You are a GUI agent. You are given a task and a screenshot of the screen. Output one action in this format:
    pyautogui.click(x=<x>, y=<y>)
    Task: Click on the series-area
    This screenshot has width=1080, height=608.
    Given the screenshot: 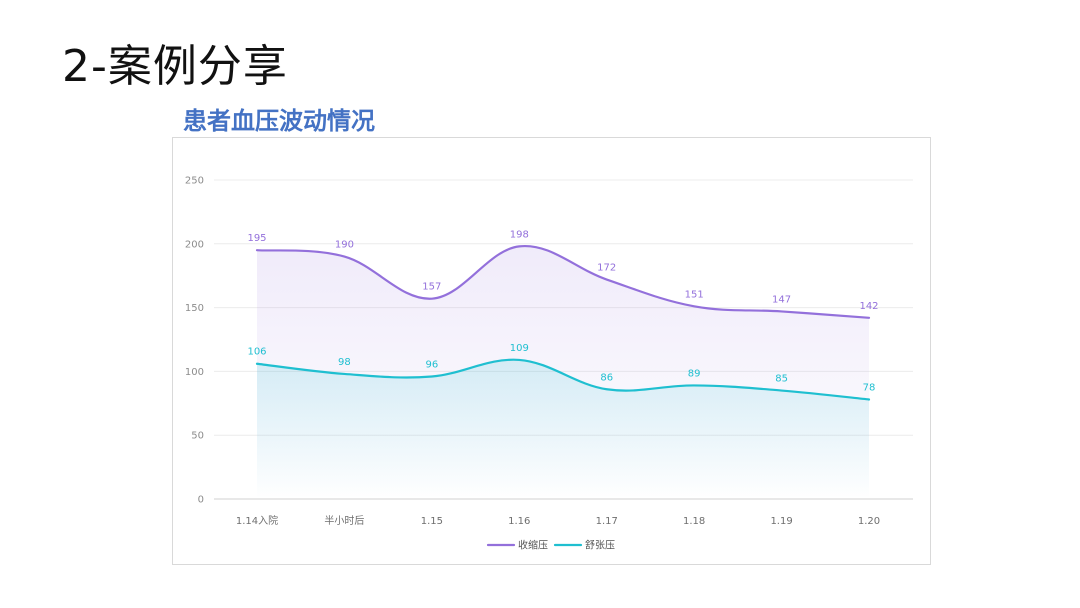 What is the action you would take?
    pyautogui.click(x=563, y=429)
    